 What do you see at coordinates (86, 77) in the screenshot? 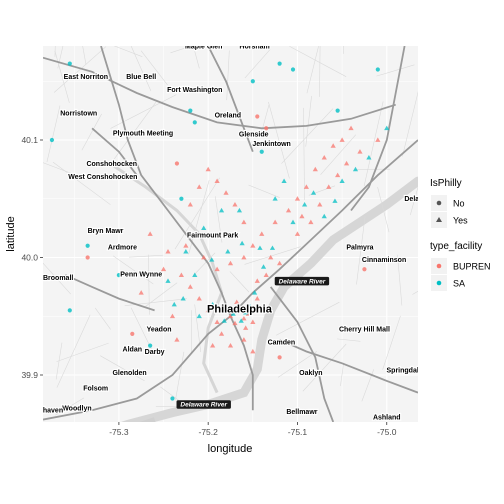
I see `map-label: East Norriton` at bounding box center [86, 77].